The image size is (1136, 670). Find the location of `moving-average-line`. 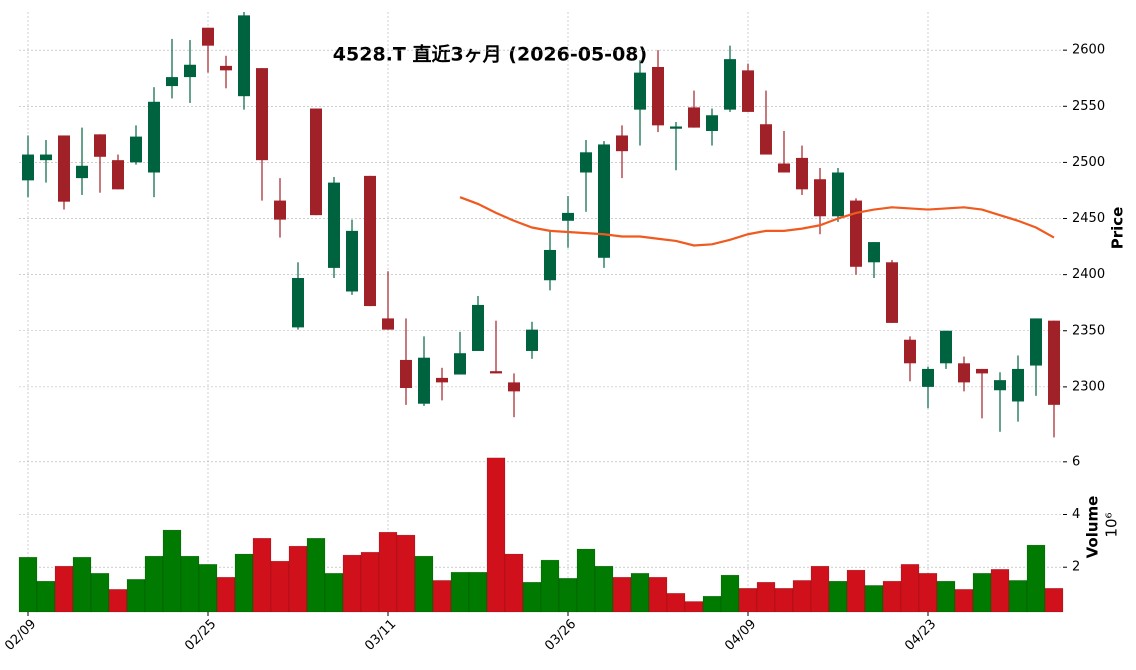

moving-average-line is located at coordinates (757, 221).